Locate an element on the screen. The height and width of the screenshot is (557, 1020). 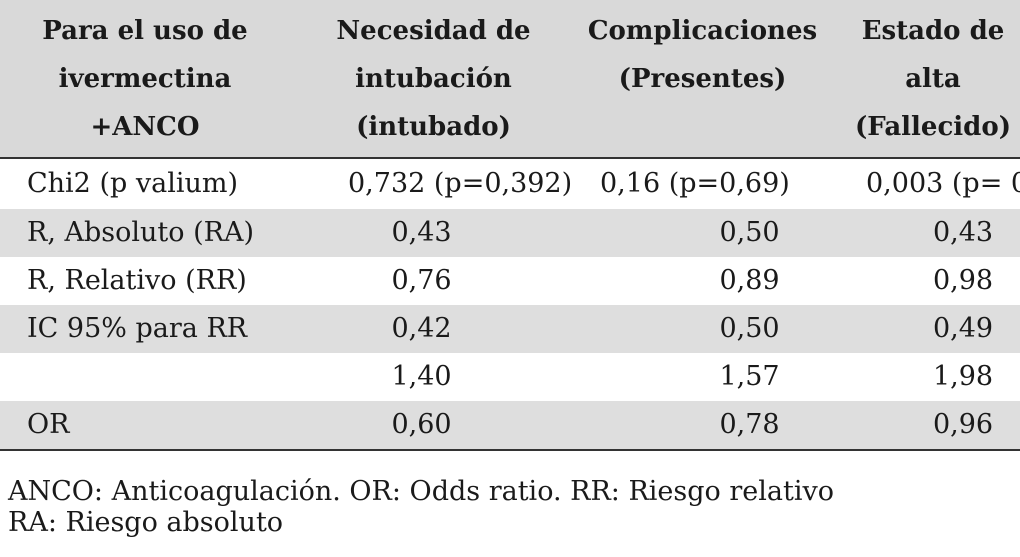
table-row: R, Absoluto (RA) 0,43 0,50 0,43 is located at coordinates (510, 233).